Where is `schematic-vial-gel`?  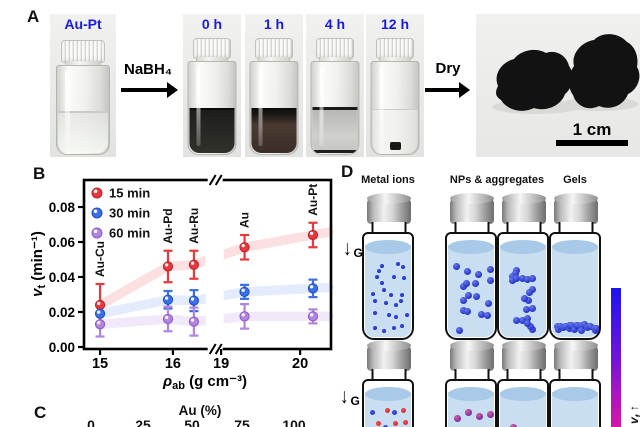 schematic-vial-gel is located at coordinates (575, 266).